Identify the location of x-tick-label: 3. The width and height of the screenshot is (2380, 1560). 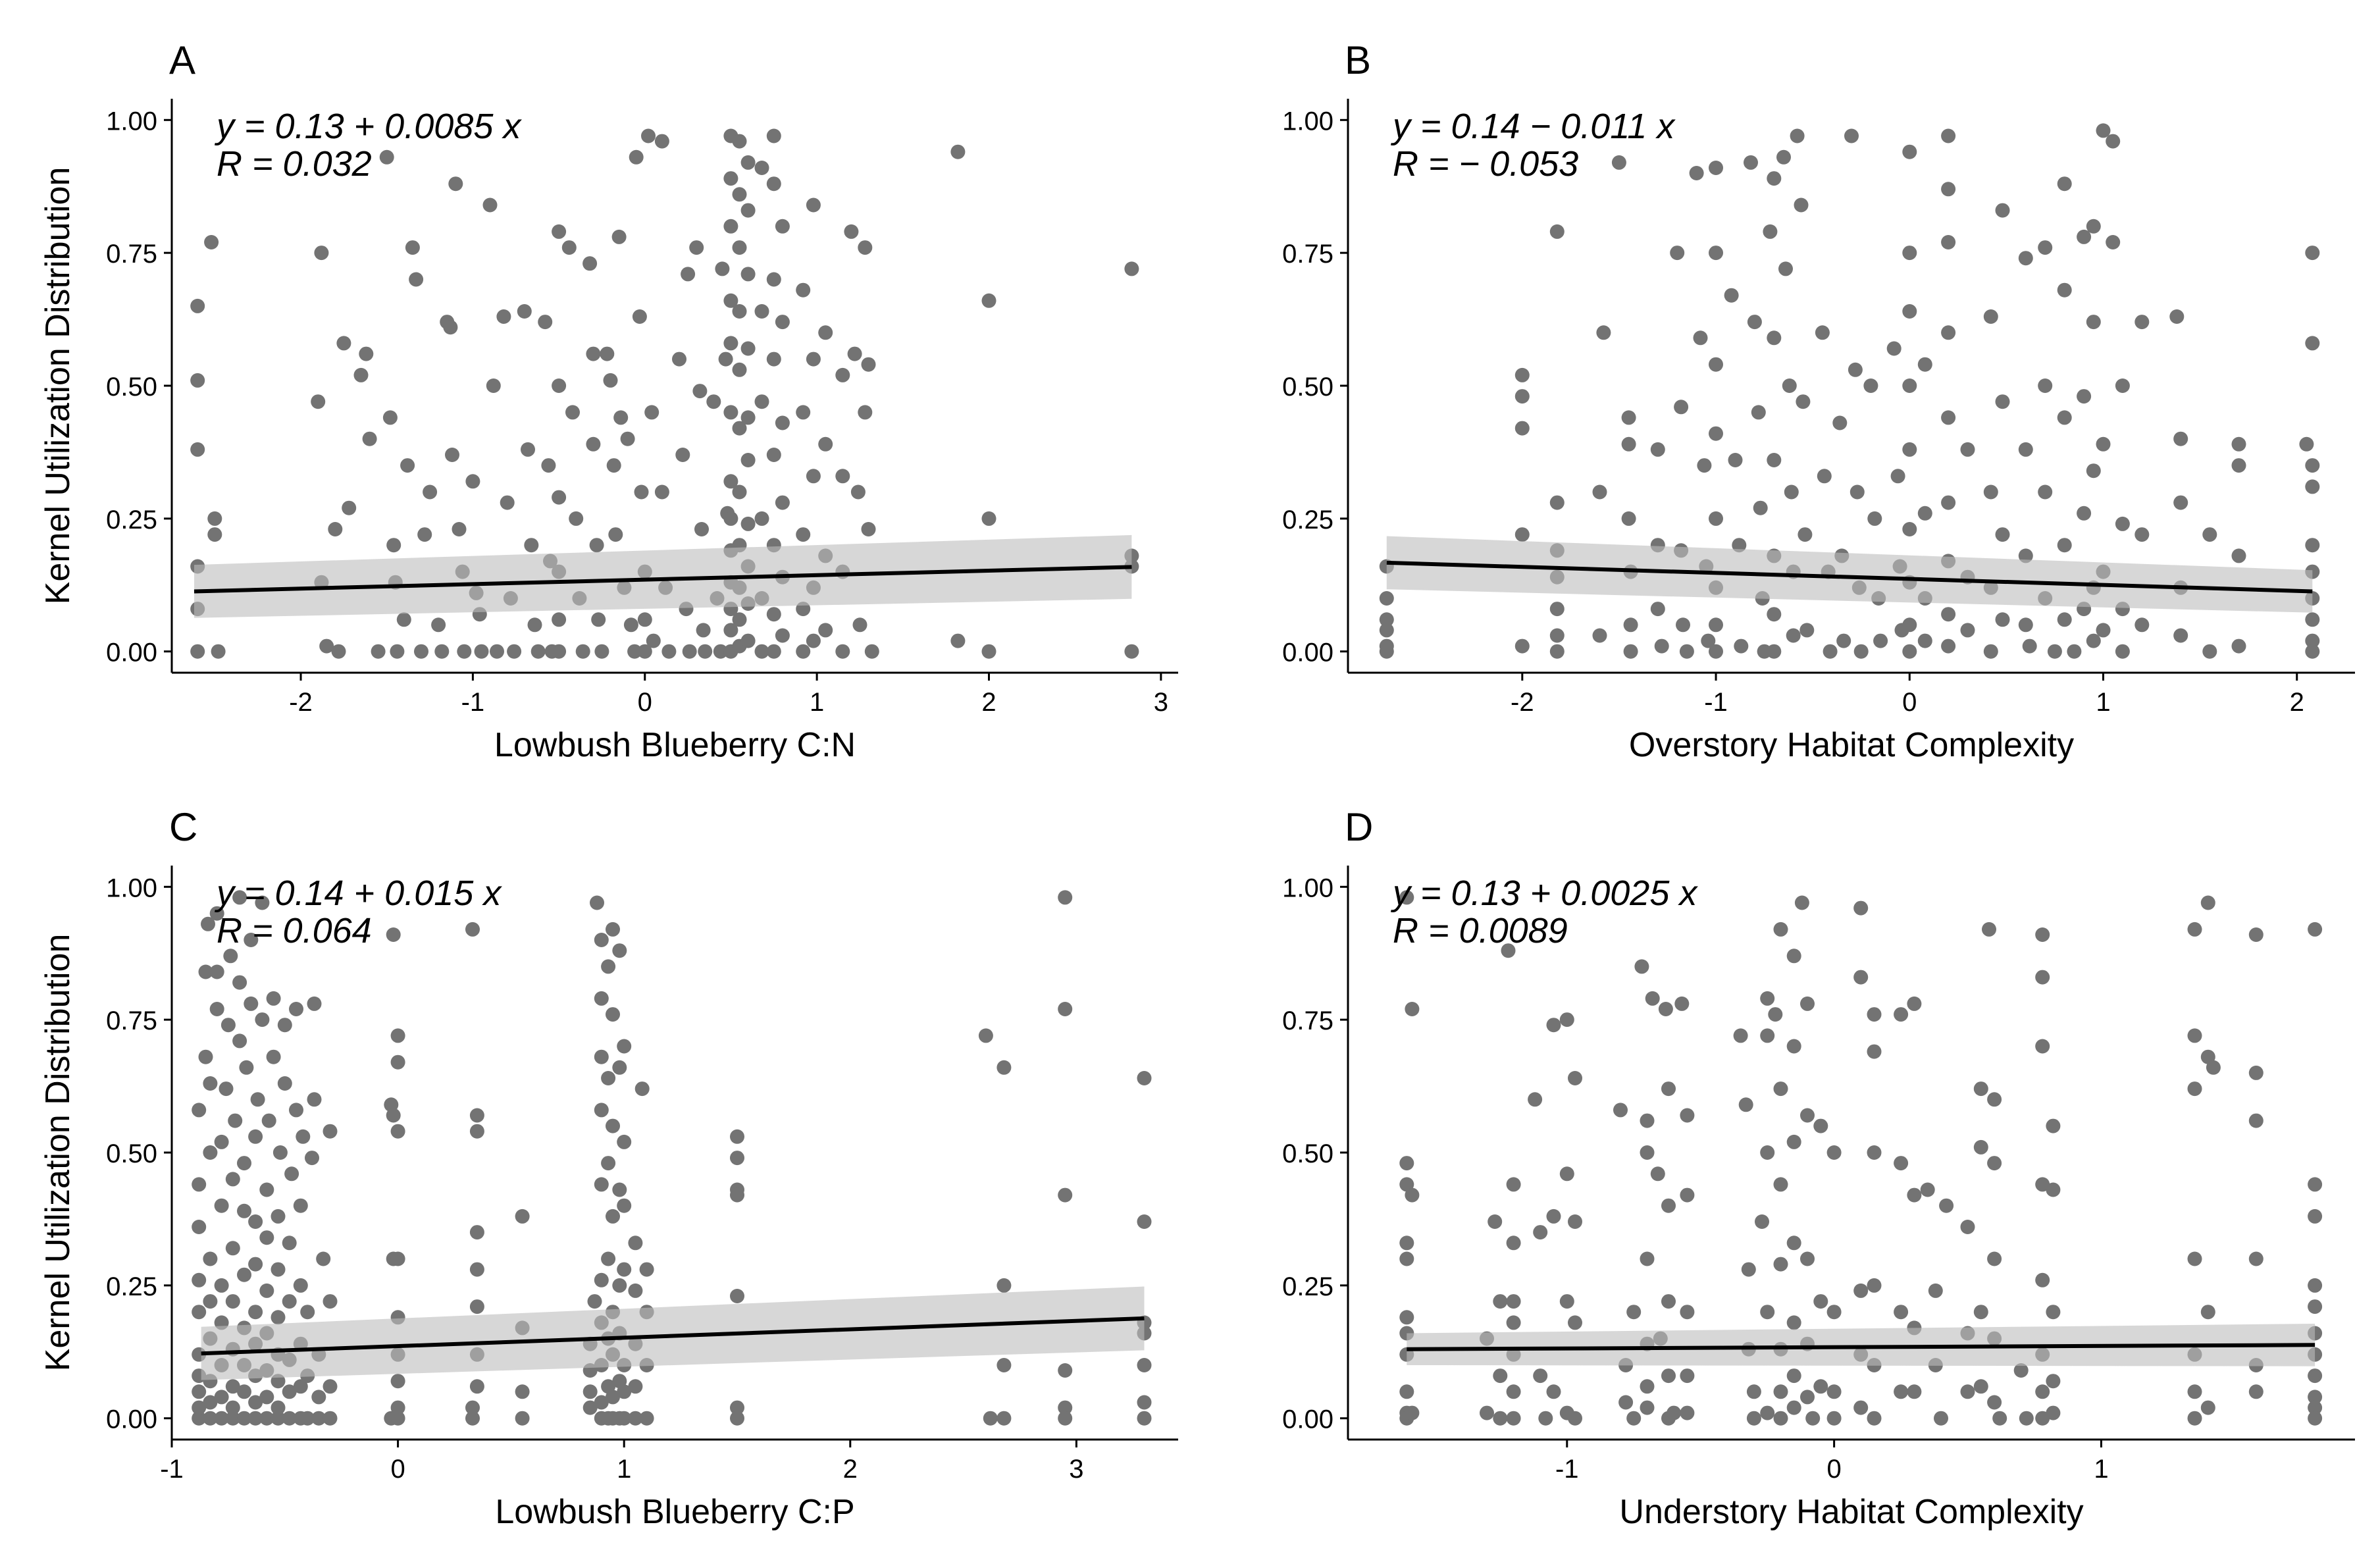
(1076, 1469).